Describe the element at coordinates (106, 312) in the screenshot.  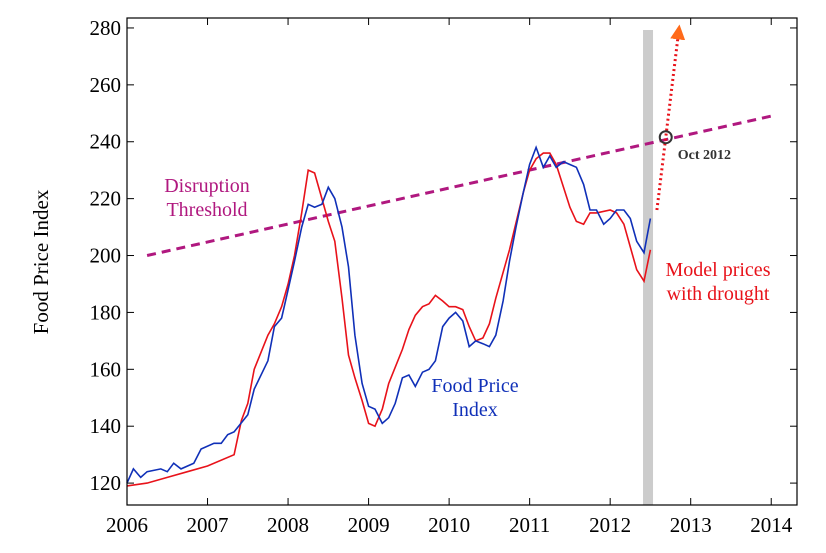
I see `y-tick-label: 180` at that location.